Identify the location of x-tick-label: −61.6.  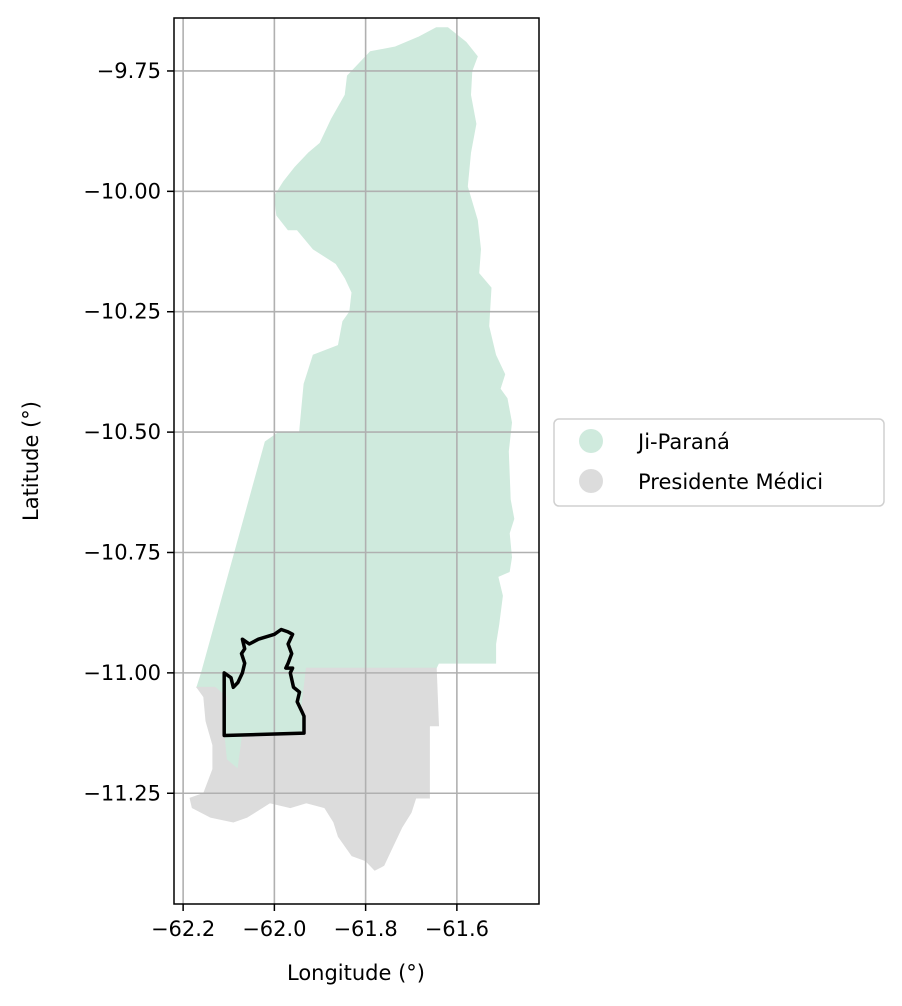
(457, 929).